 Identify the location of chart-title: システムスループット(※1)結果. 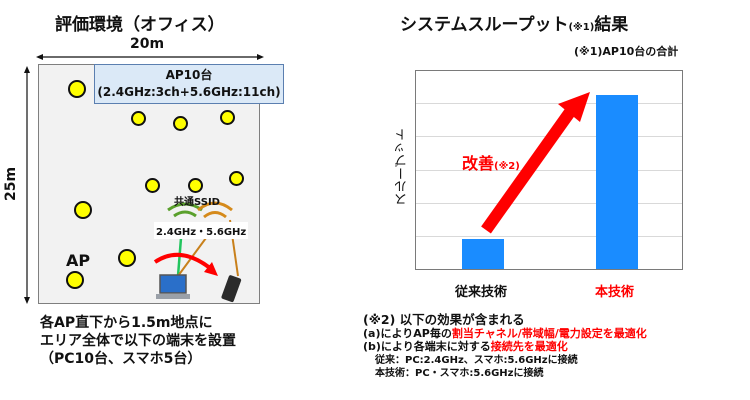
(514, 22).